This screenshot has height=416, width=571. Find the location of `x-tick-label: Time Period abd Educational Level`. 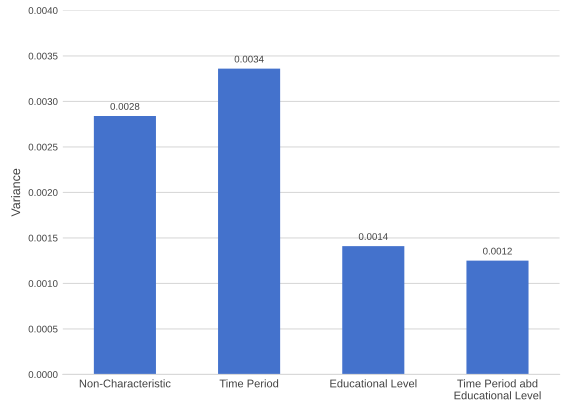

x-tick-label: Time Period abd Educational Level is located at coordinates (497, 389).